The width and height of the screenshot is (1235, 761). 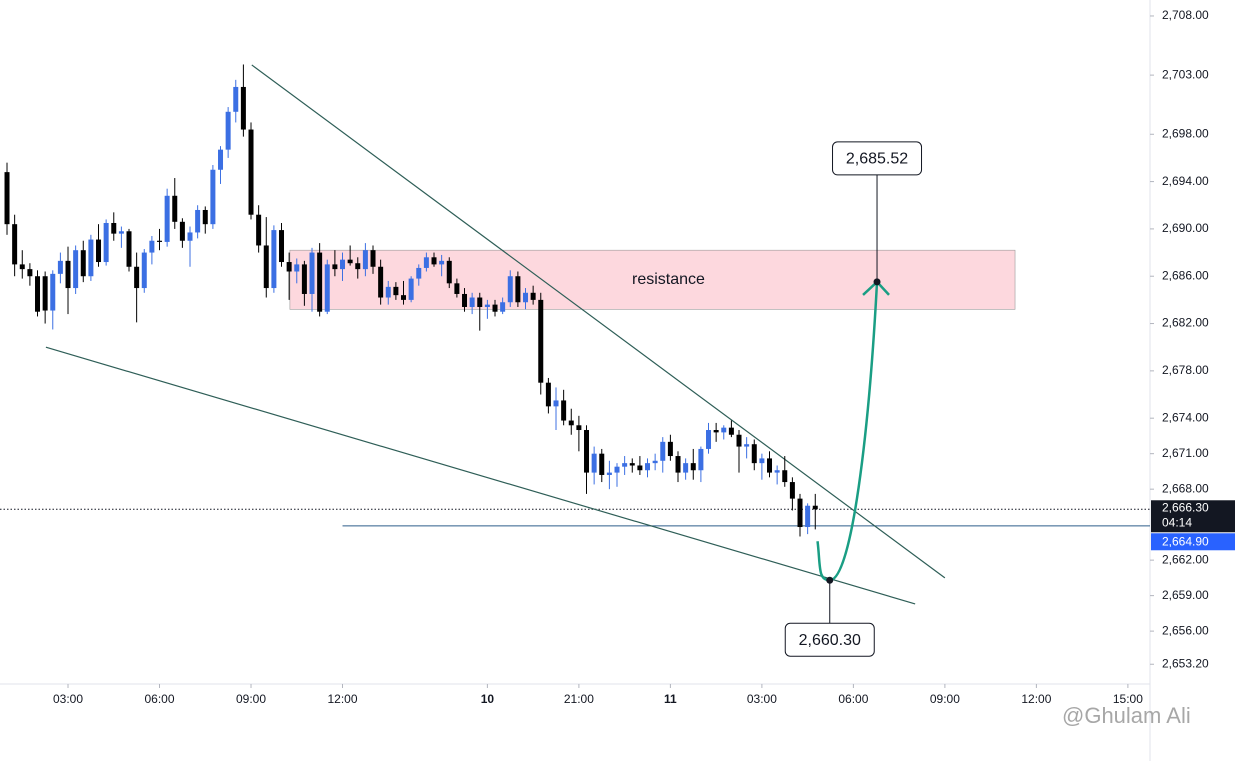 What do you see at coordinates (1193, 542) in the screenshot?
I see `support-price-badge` at bounding box center [1193, 542].